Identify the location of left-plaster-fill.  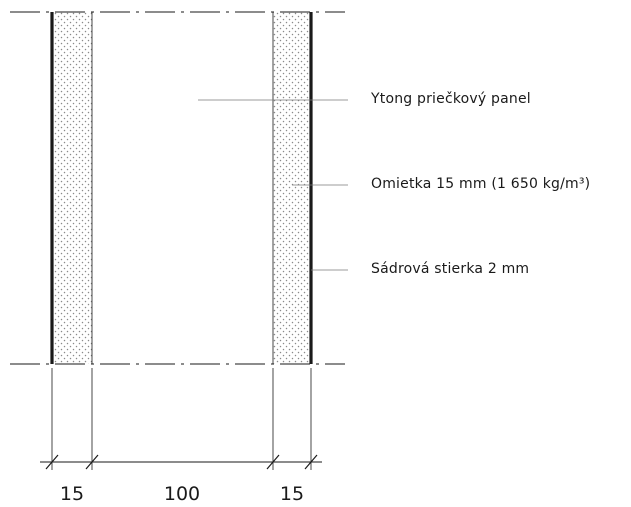
(73, 188).